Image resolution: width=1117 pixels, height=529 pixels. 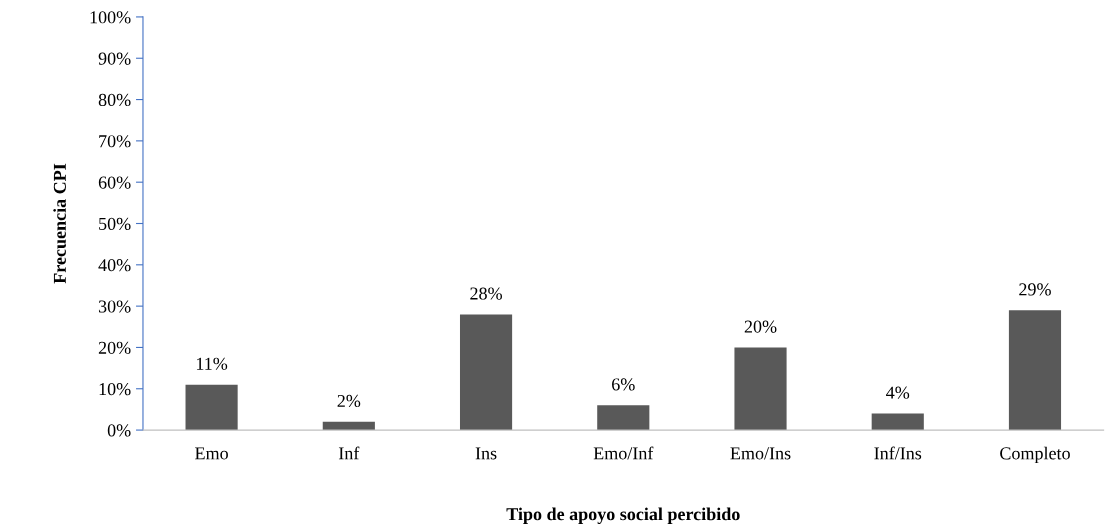 I want to click on y-tick-label: 70%, so click(x=115, y=141).